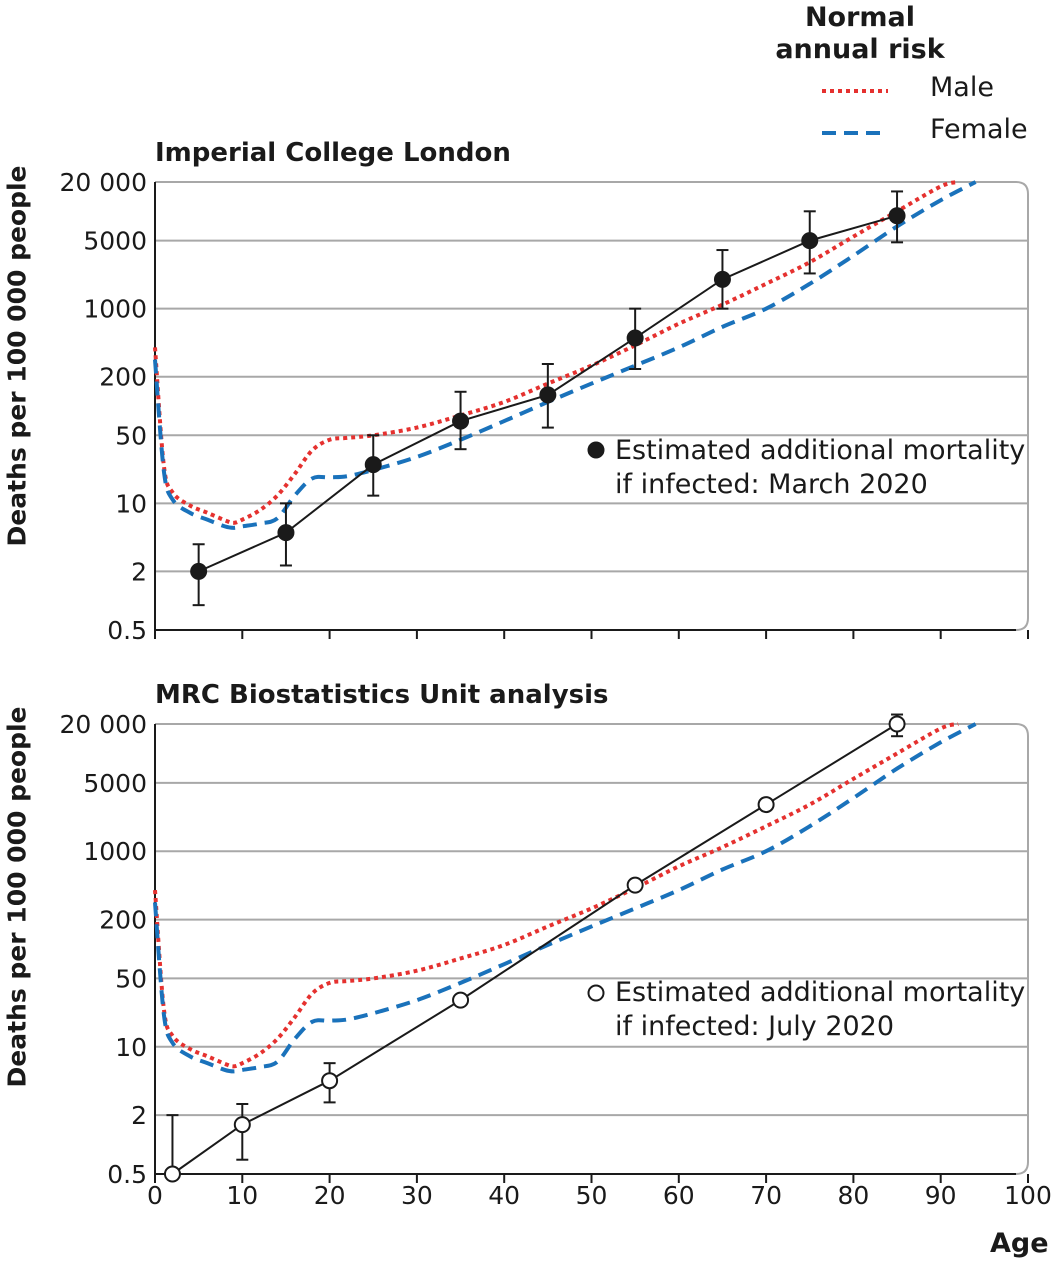 The image size is (1058, 1264). I want to click on annotation-july-line2: if infected: July 2020, so click(755, 1026).